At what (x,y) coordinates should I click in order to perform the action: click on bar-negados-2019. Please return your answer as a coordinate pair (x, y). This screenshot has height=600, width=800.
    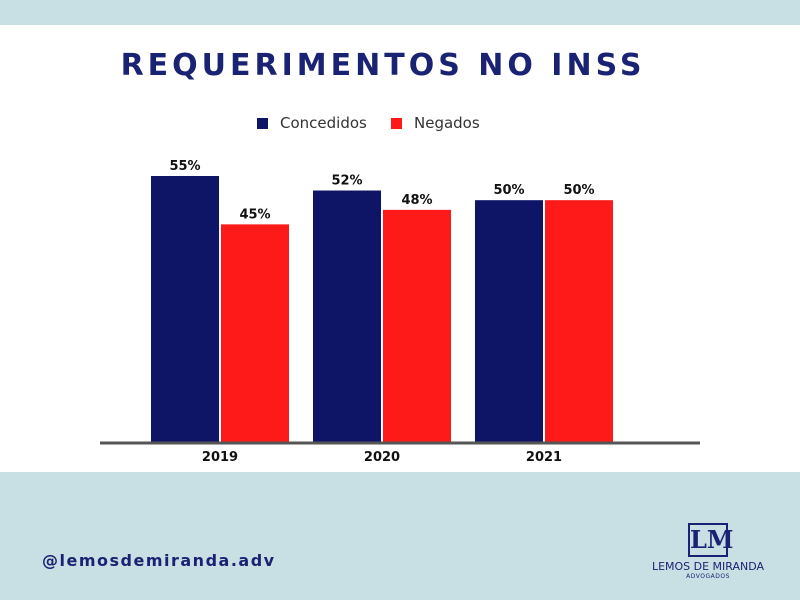
    Looking at the image, I should click on (255, 333).